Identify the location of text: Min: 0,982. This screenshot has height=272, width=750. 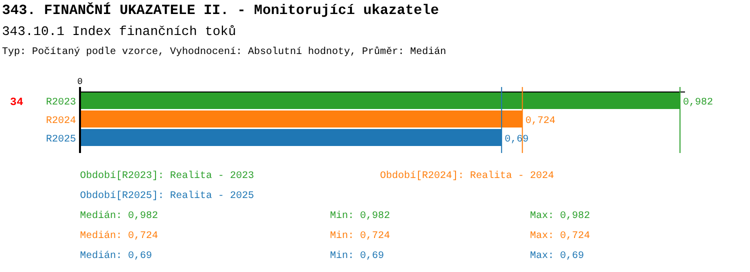
(360, 216).